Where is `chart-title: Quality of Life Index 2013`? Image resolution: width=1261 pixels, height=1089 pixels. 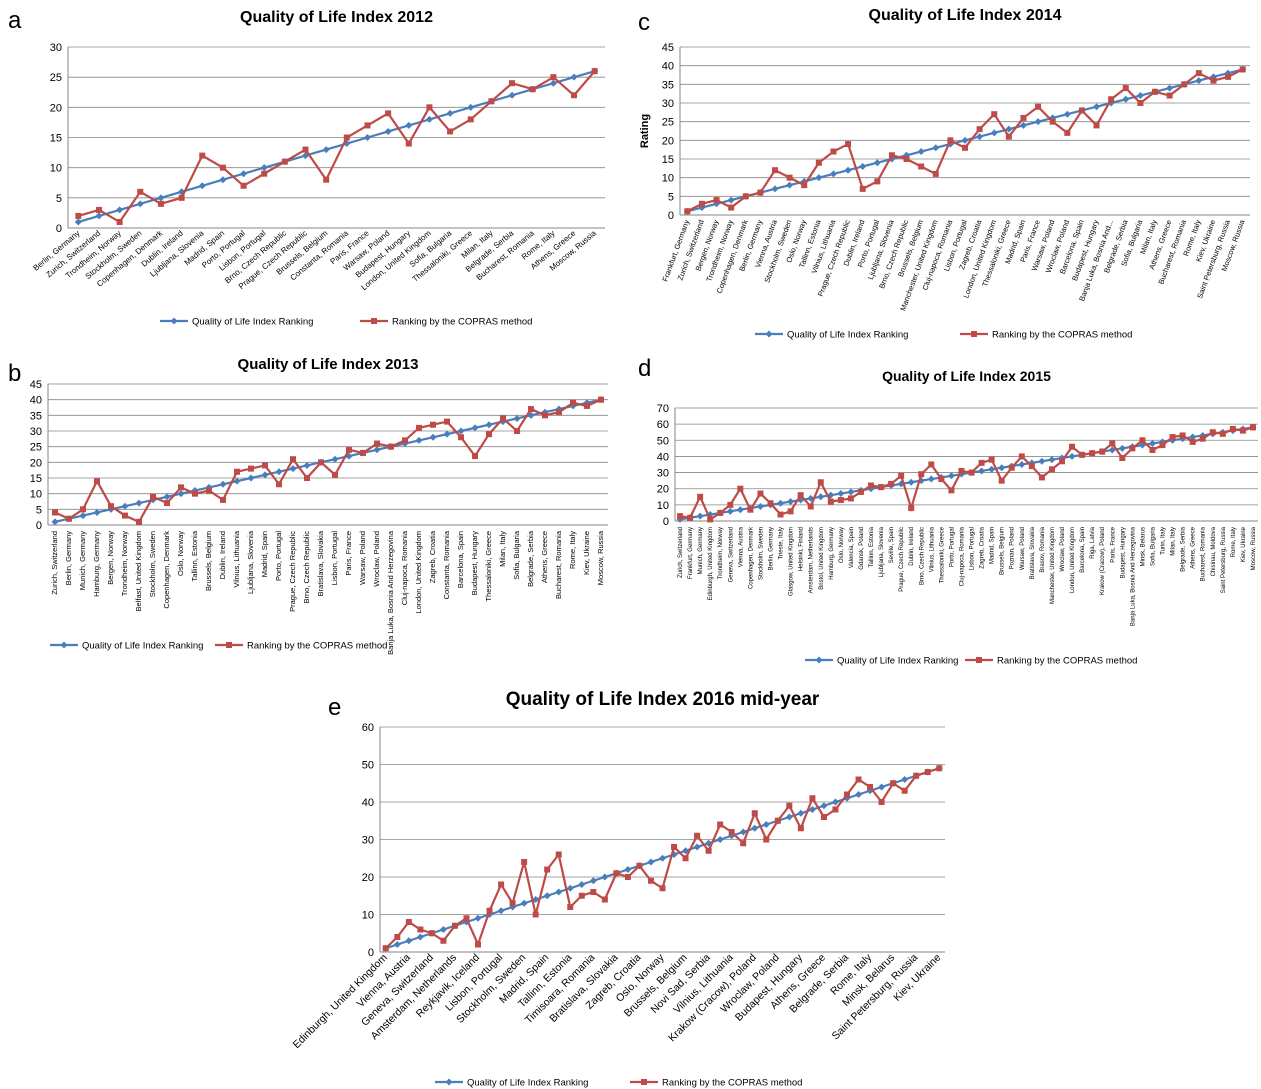
chart-title: Quality of Life Index 2013 is located at coordinates (328, 364).